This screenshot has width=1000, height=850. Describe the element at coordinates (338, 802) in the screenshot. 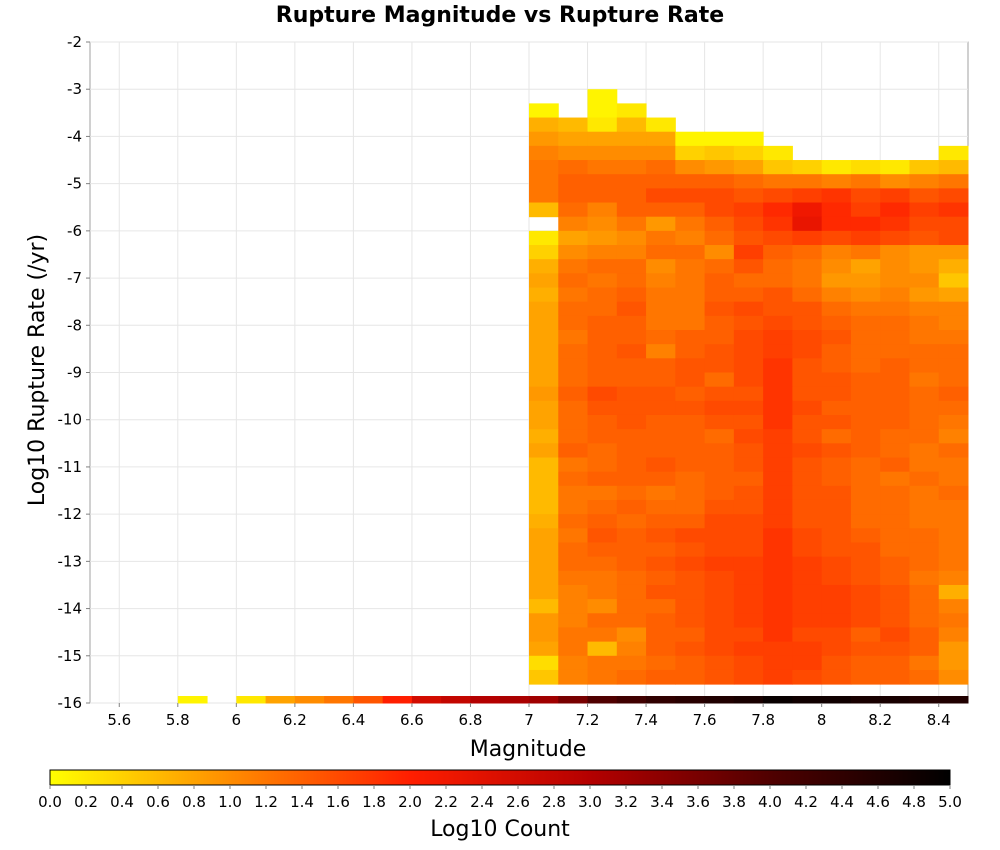

I see `colorbar-tick-label: 1.6` at that location.